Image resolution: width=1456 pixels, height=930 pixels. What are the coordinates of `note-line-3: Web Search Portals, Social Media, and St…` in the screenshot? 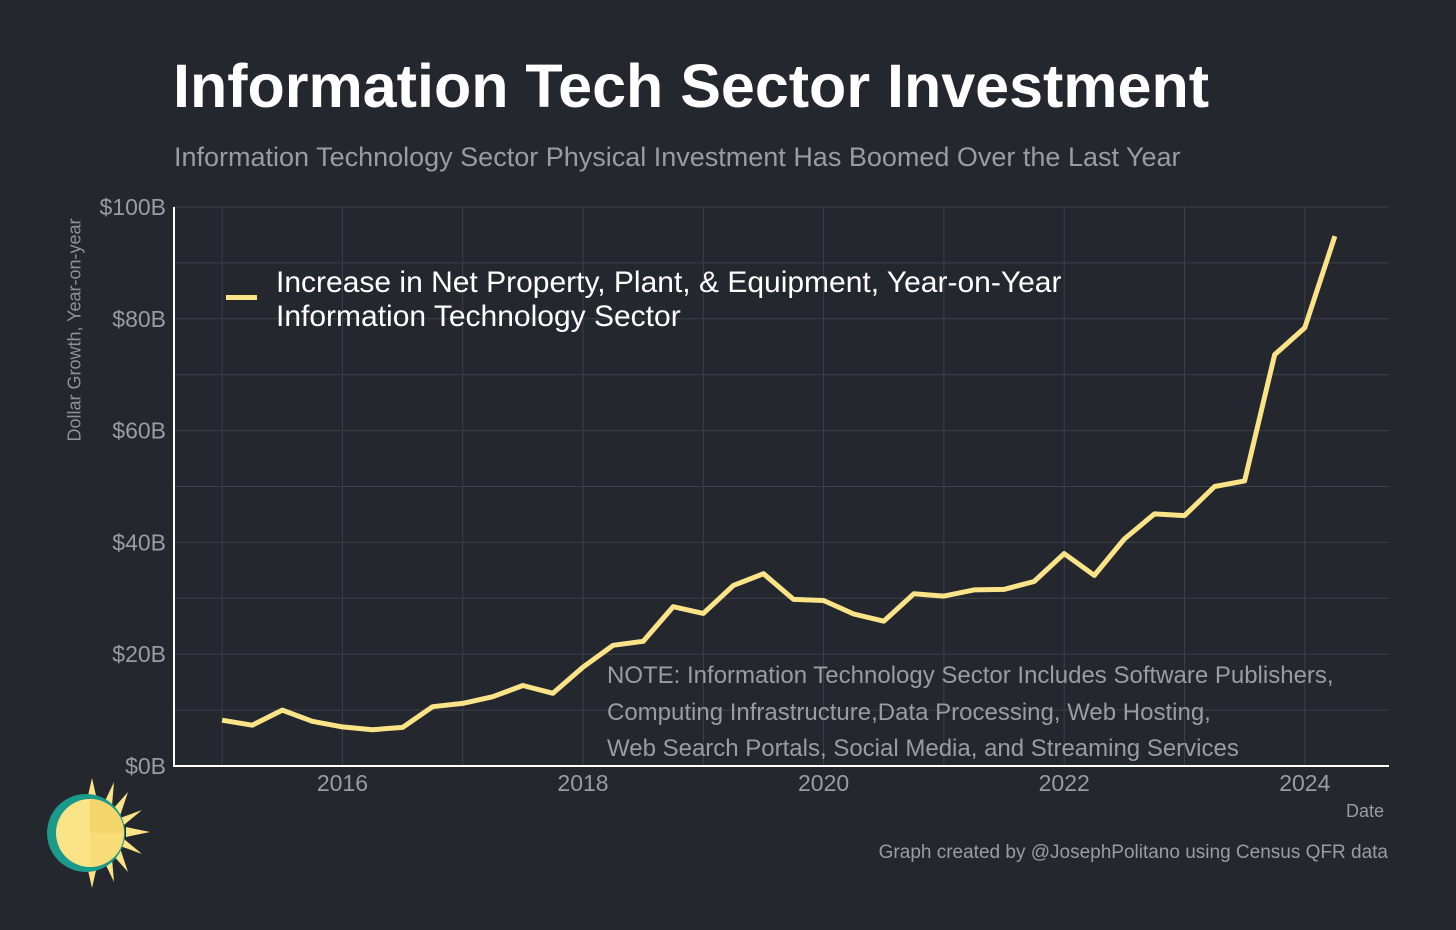 It's located at (923, 748).